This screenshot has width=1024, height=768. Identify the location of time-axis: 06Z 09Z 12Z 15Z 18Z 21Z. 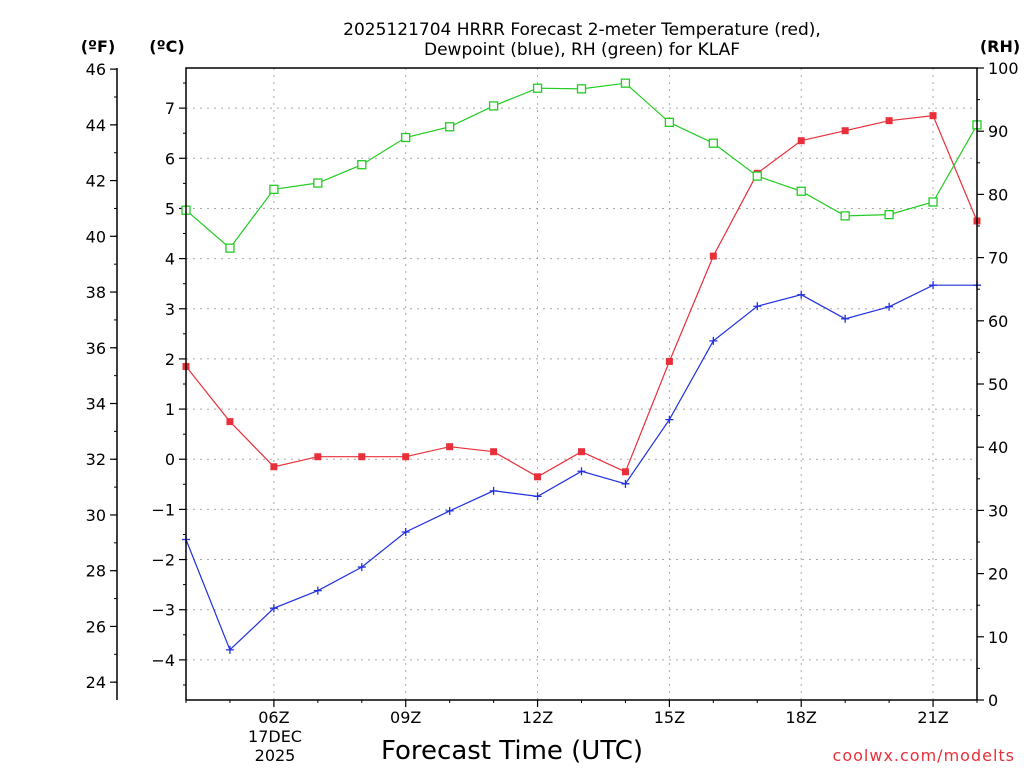
(581, 713).